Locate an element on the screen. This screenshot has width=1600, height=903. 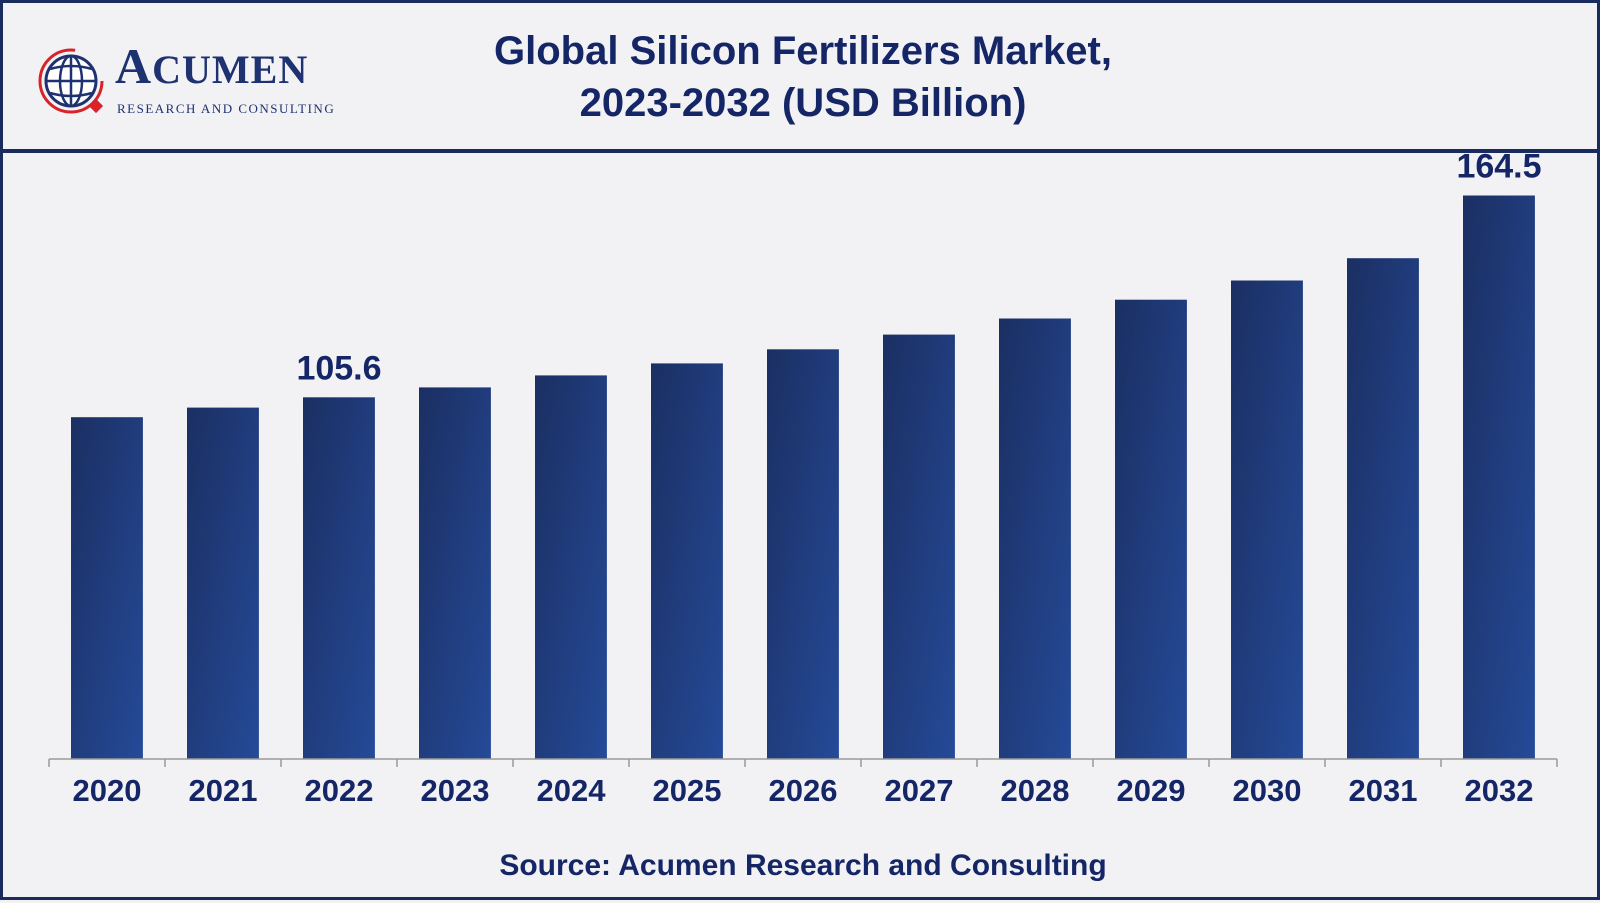
x-tick-label-2032: 2032 is located at coordinates (1499, 790).